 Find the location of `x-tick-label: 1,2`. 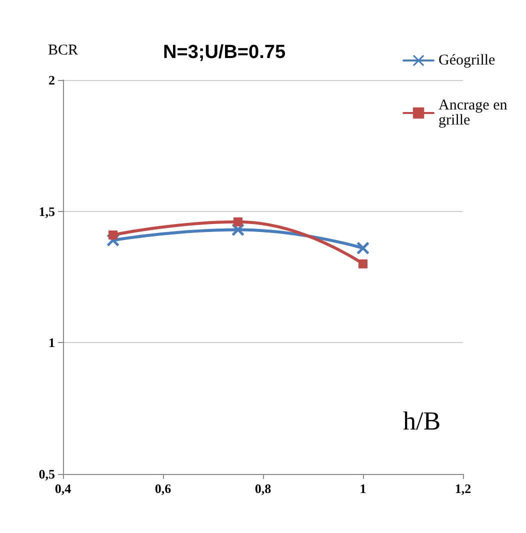

x-tick-label: 1,2 is located at coordinates (463, 488).